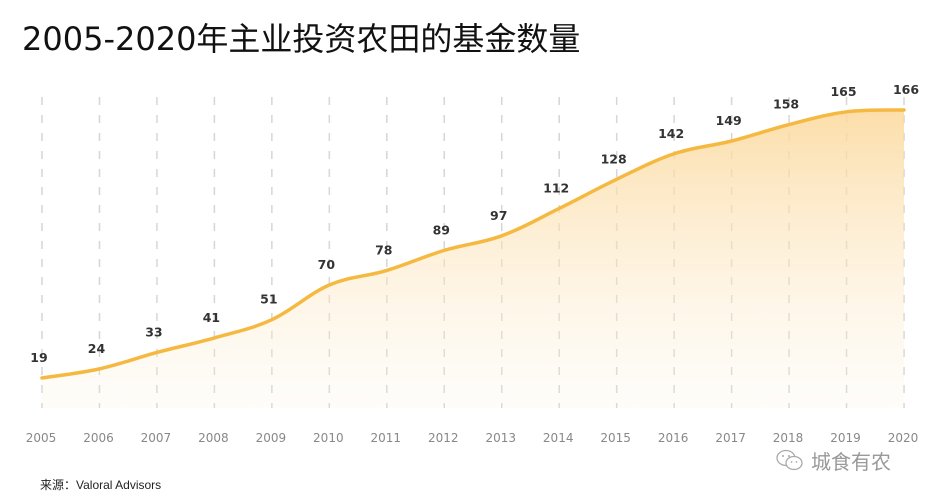 This screenshot has width=936, height=502. Describe the element at coordinates (673, 438) in the screenshot. I see `x-tick-label: 2016` at that location.